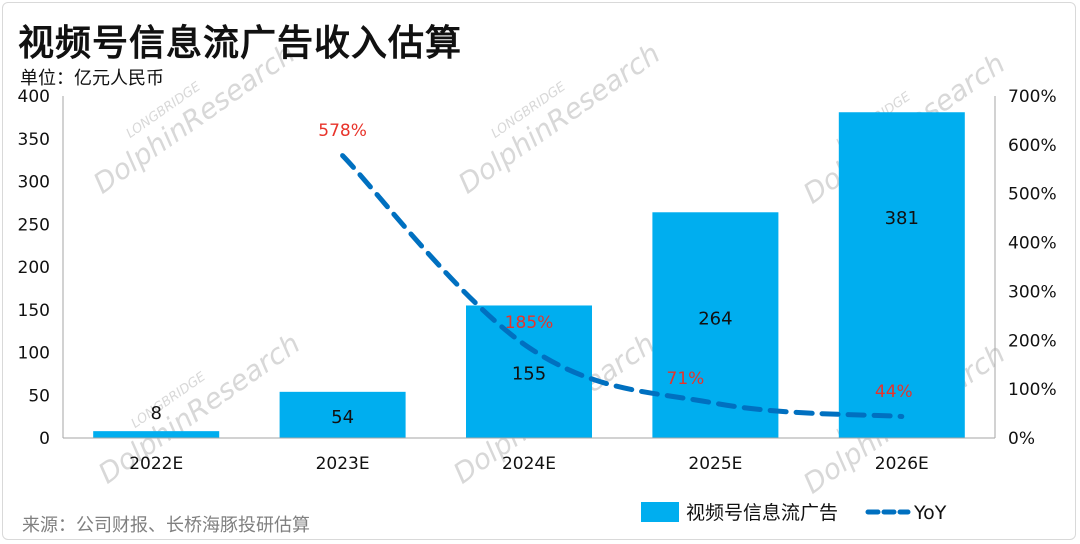 The width and height of the screenshot is (1080, 544). What do you see at coordinates (44, 439) in the screenshot?
I see `left-tick-label: 0` at bounding box center [44, 439].